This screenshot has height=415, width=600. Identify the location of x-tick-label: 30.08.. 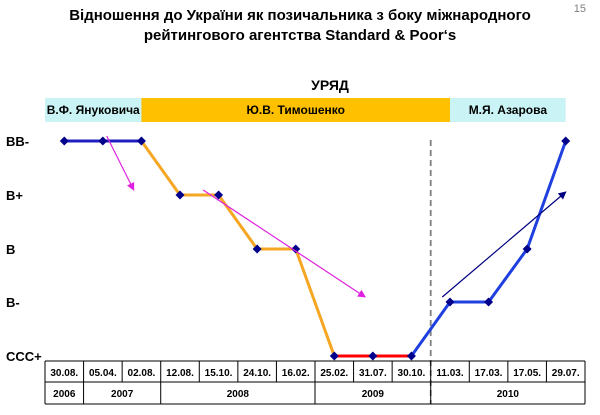
(64, 373).